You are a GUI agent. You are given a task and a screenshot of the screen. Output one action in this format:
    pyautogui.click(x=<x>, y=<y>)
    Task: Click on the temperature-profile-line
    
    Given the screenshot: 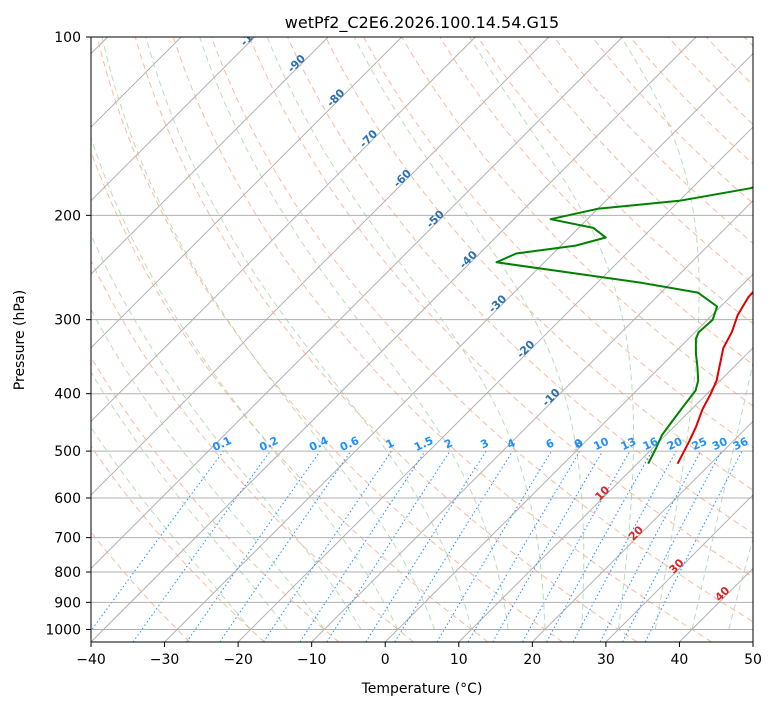 What is the action you would take?
    pyautogui.click(x=714, y=377)
    